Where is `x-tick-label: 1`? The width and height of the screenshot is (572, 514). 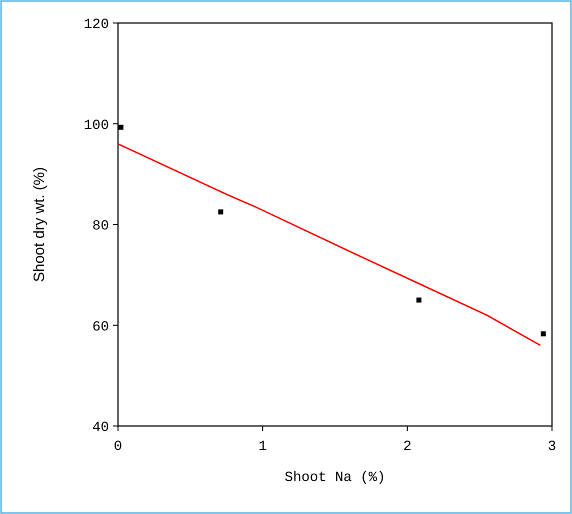 x-tick-label: 1 is located at coordinates (262, 447).